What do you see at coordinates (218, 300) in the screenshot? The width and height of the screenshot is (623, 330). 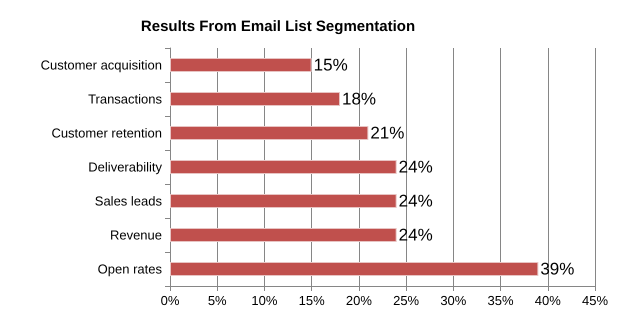 I see `x-tick-label: 5%` at bounding box center [218, 300].